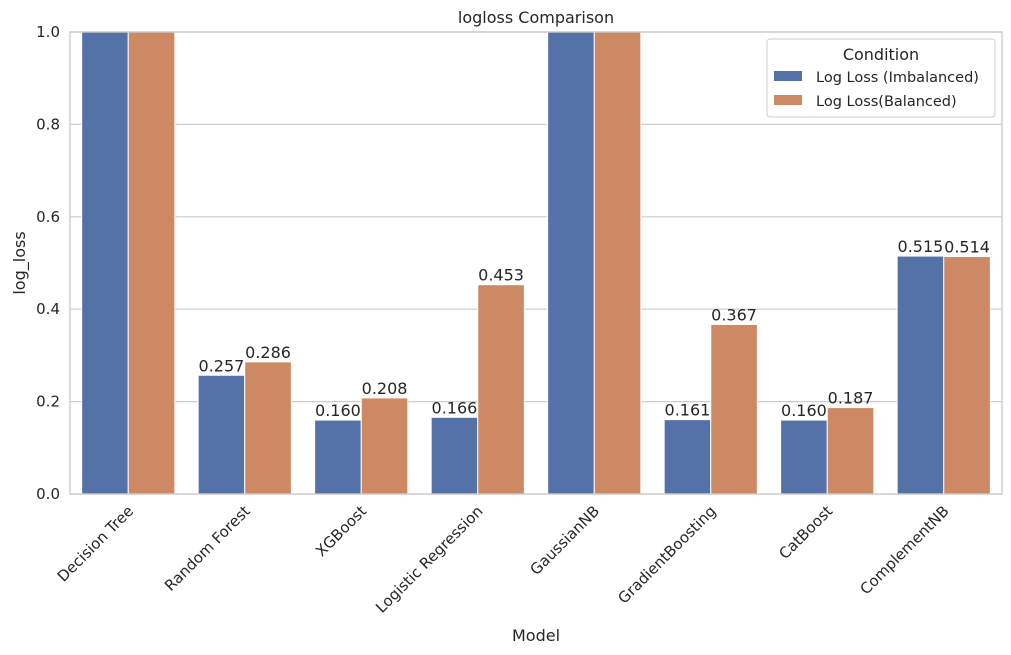 The image size is (1011, 655). I want to click on bar-value-label: 0.514, so click(967, 247).